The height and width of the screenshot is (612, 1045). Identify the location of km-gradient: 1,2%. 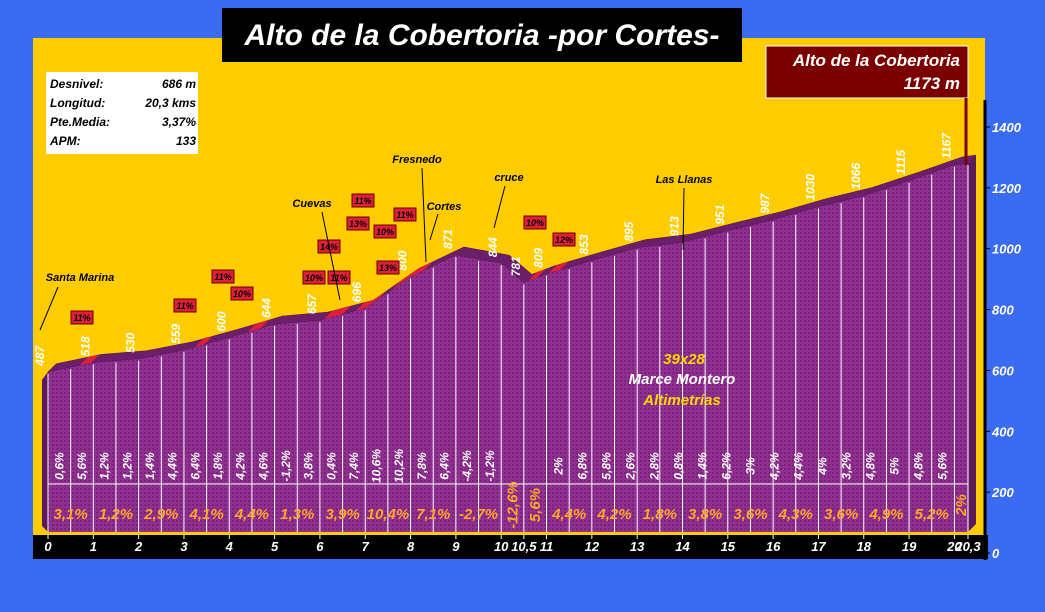
(116, 514).